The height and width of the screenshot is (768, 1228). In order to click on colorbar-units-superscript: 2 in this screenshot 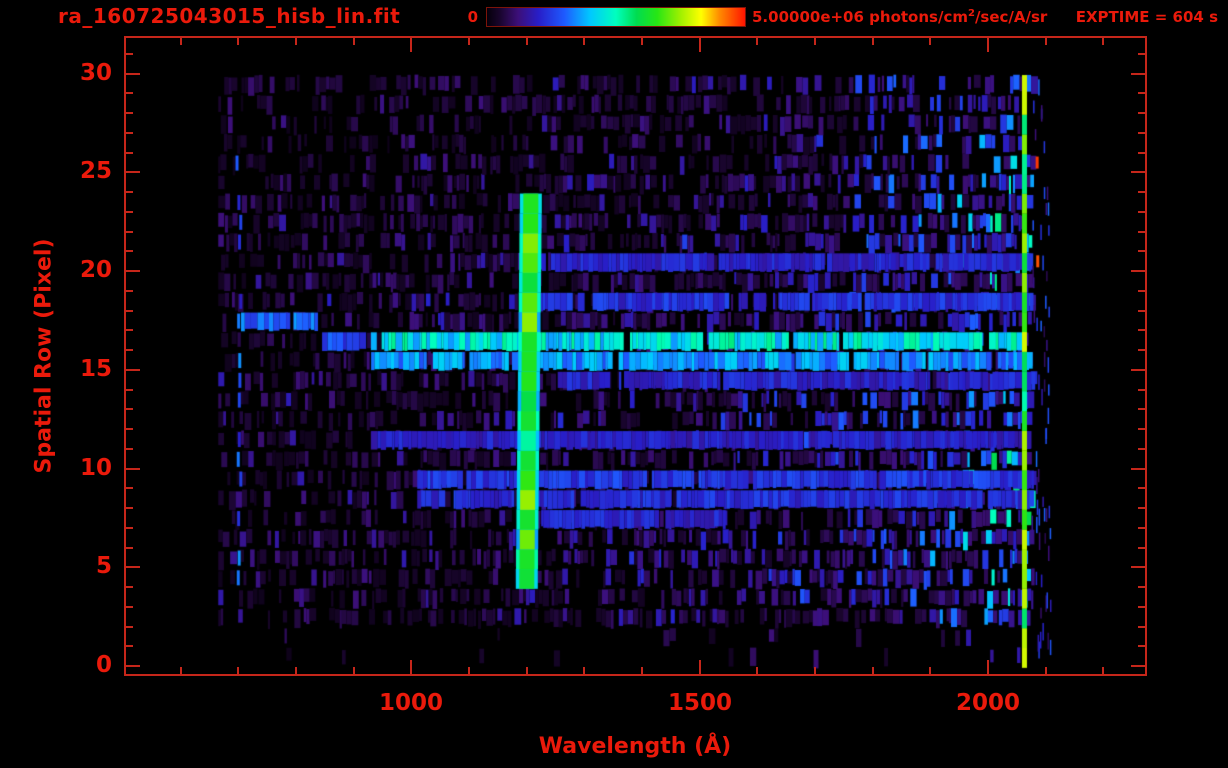, I will do `click(971, 13)`.